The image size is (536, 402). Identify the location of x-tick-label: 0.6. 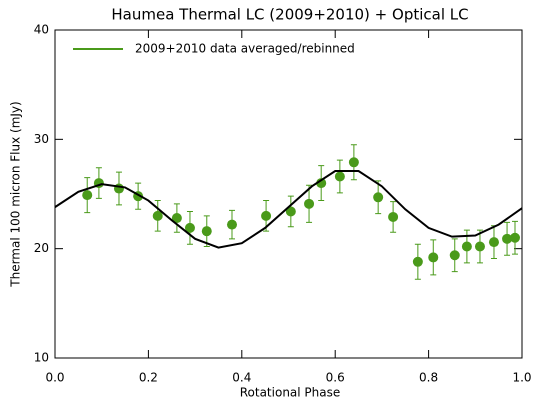
(335, 378).